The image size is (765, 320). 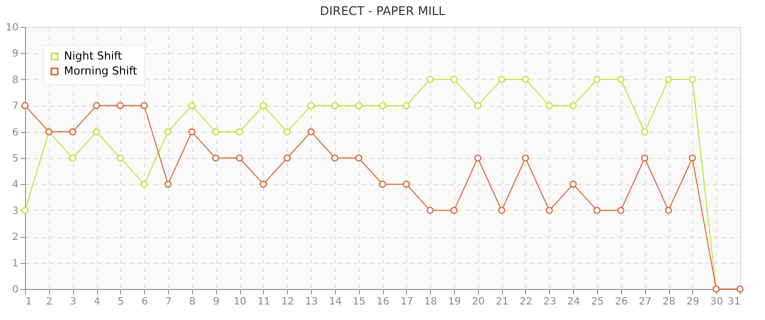 I want to click on x-tick-label: 11, so click(x=263, y=302).